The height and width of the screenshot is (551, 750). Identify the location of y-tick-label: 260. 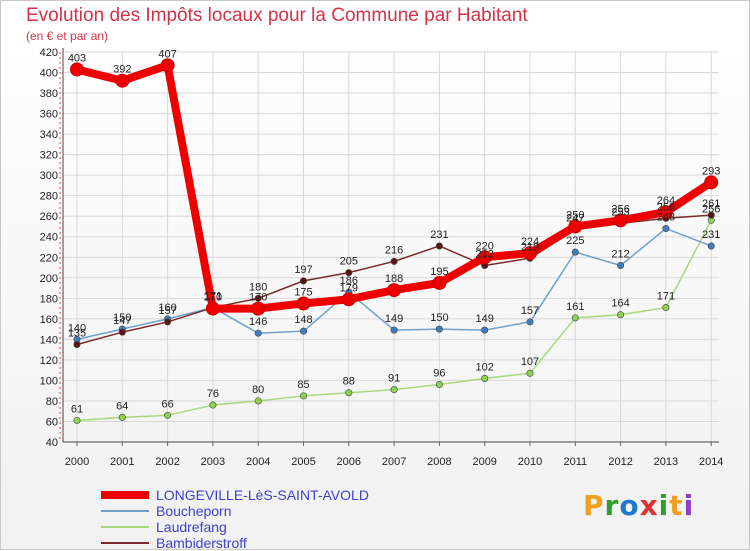
(49, 217).